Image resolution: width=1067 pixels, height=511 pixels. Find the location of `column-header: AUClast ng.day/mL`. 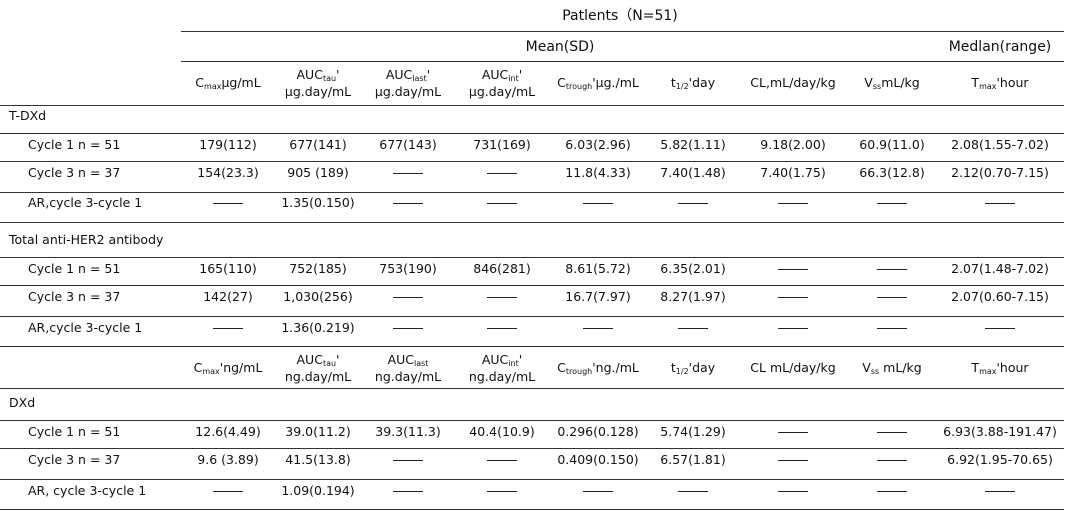

column-header: AUClast ng.day/mL is located at coordinates (408, 369).